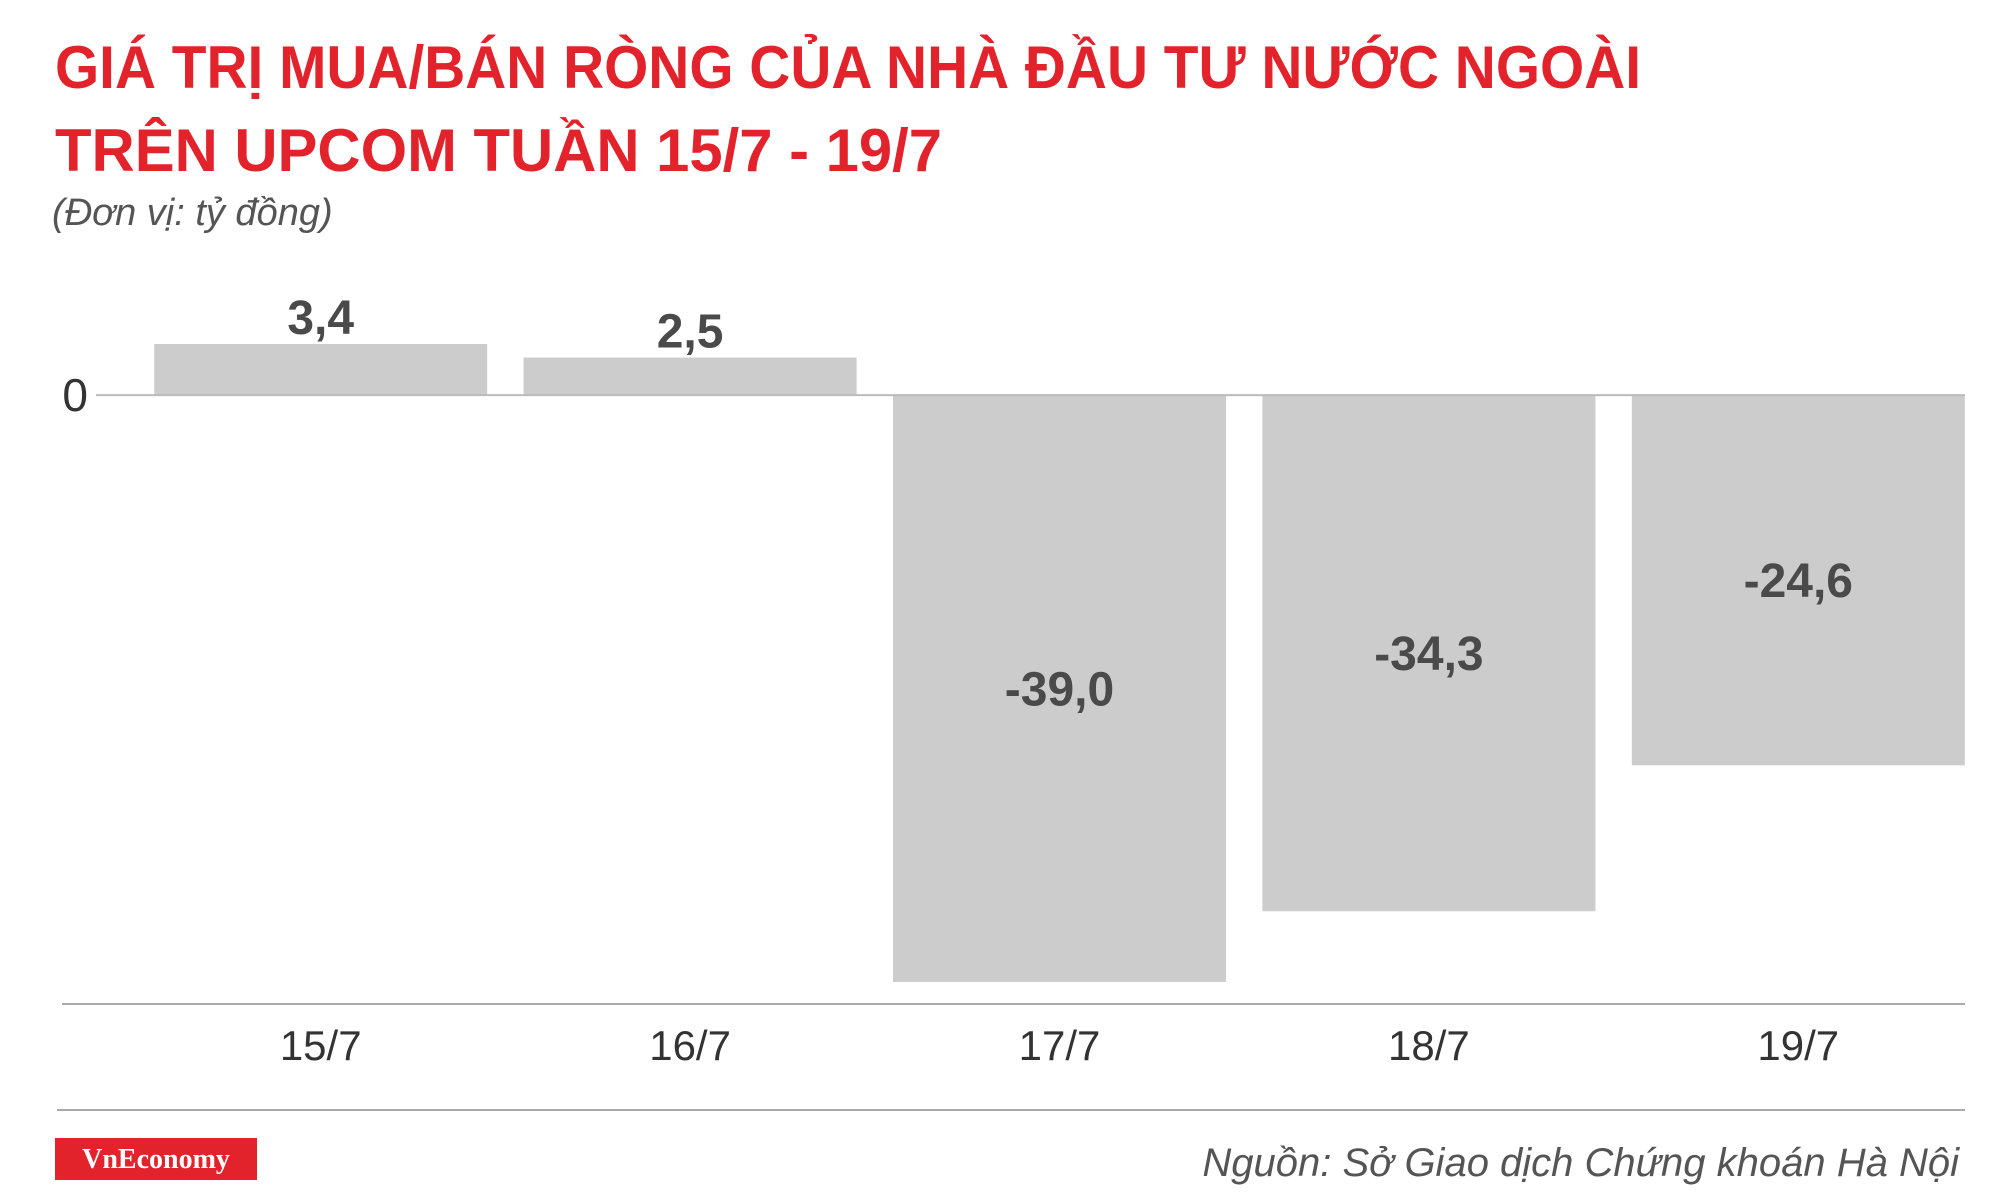 The height and width of the screenshot is (1194, 2000). I want to click on value-label: -34,3, so click(1428, 654).